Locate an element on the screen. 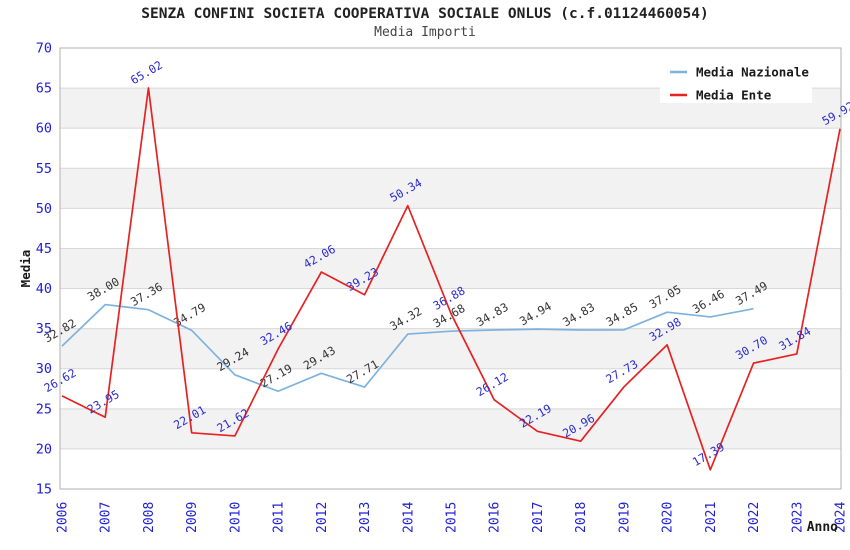 Image resolution: width=850 pixels, height=550 pixels. y-tick-label: 35 is located at coordinates (44, 329).